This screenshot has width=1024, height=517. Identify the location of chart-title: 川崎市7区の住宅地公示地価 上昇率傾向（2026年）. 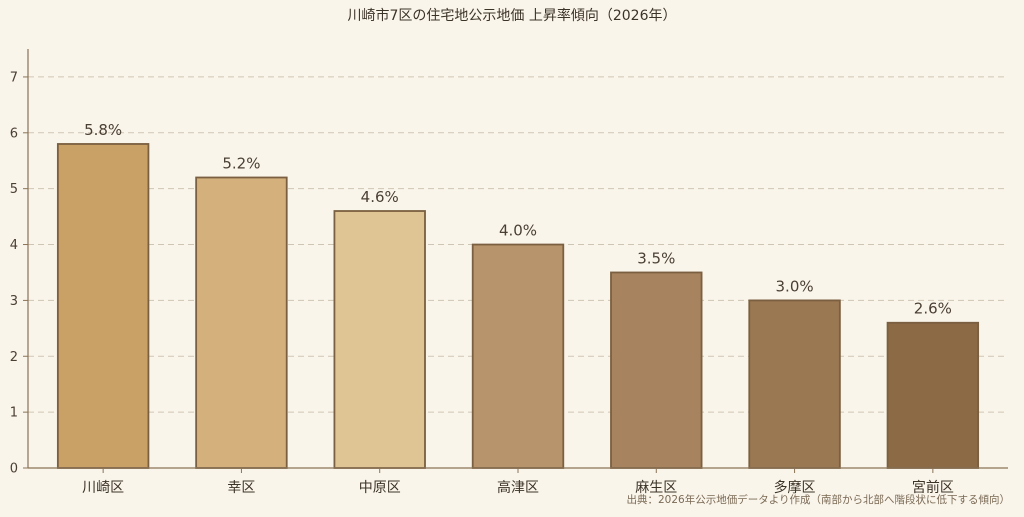
(512, 15).